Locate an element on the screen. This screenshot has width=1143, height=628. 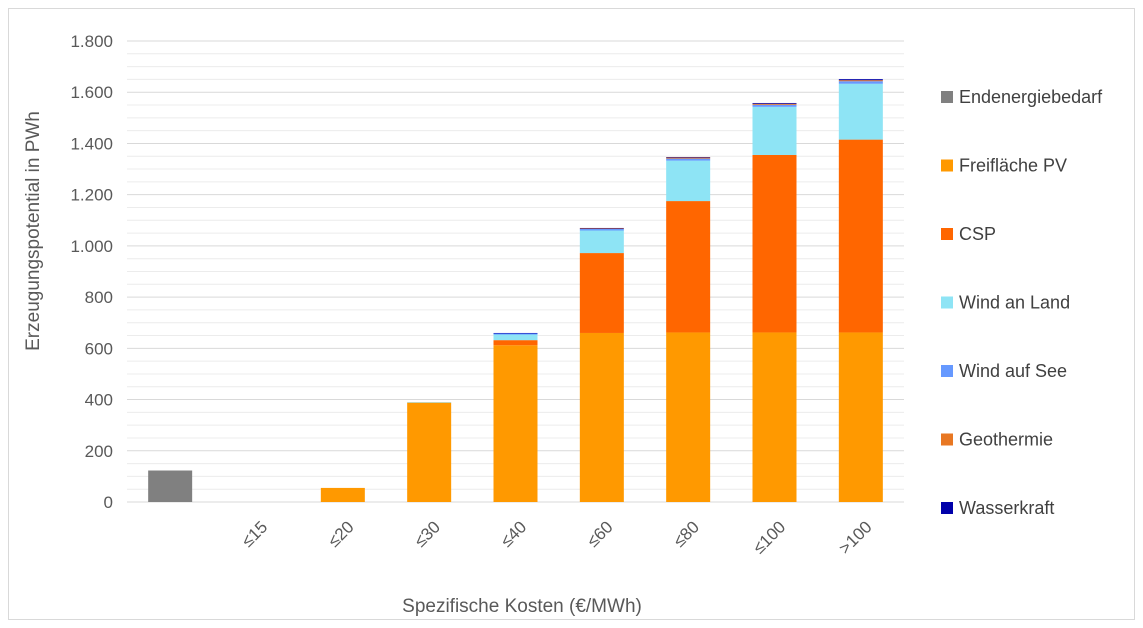
legend-label: Geothermie is located at coordinates (1006, 440).